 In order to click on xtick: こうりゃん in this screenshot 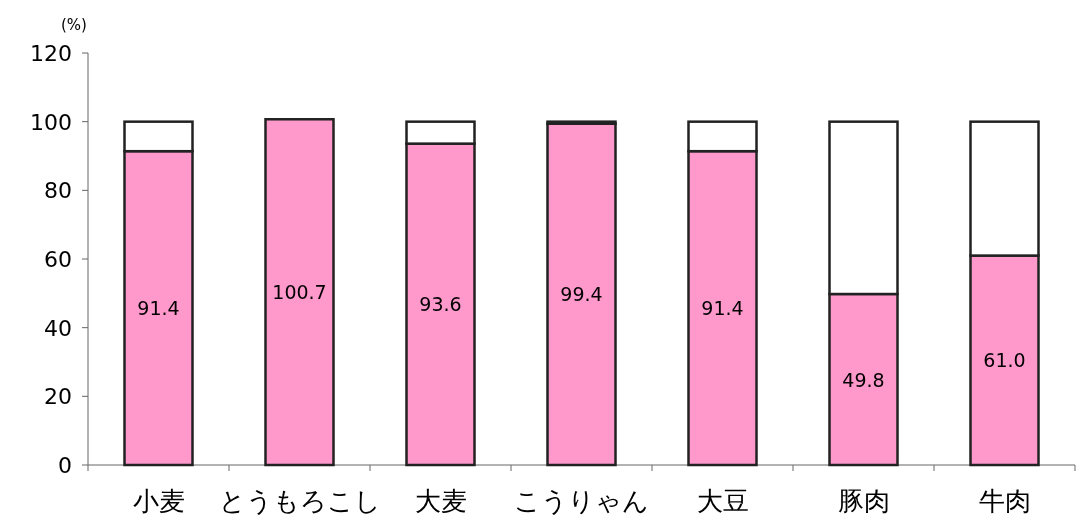, I will do `click(581, 501)`.